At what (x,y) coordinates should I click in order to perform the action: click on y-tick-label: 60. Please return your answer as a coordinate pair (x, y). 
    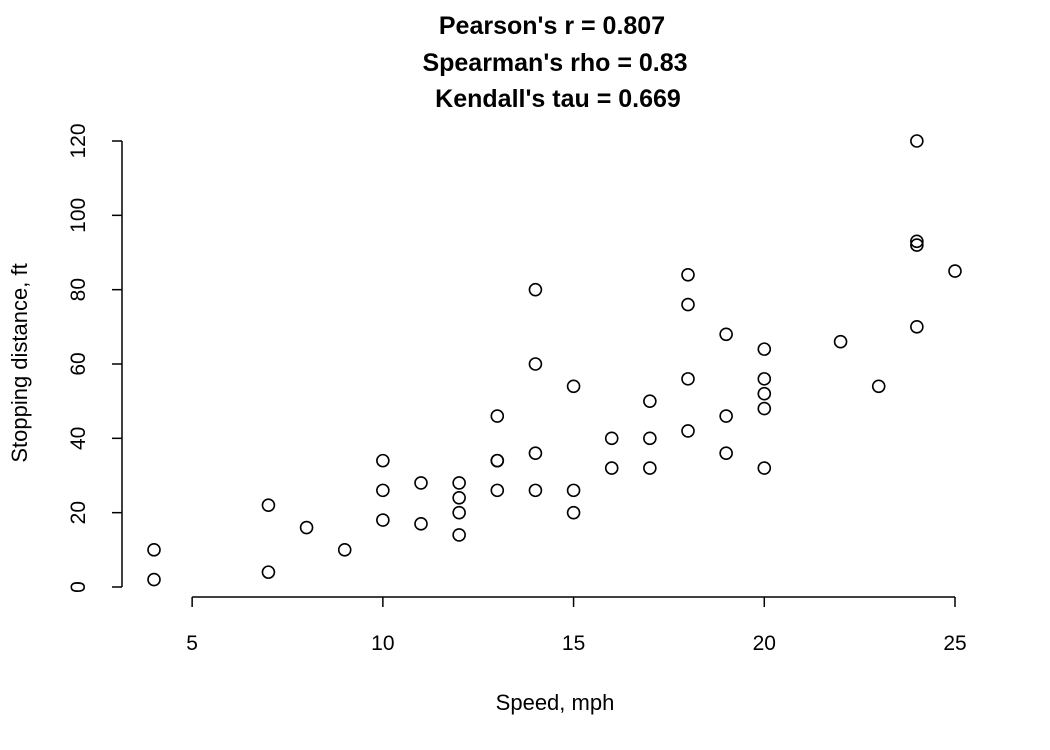
    Looking at the image, I should click on (78, 363).